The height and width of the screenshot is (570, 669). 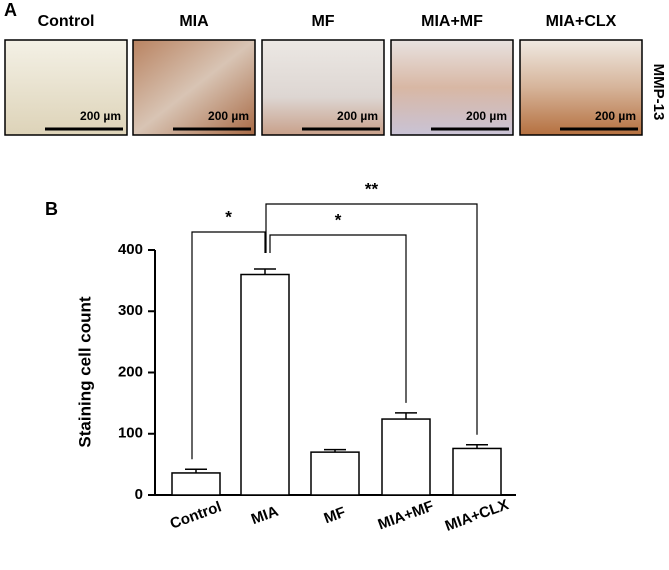 I want to click on panel-label: B, so click(x=51, y=209).